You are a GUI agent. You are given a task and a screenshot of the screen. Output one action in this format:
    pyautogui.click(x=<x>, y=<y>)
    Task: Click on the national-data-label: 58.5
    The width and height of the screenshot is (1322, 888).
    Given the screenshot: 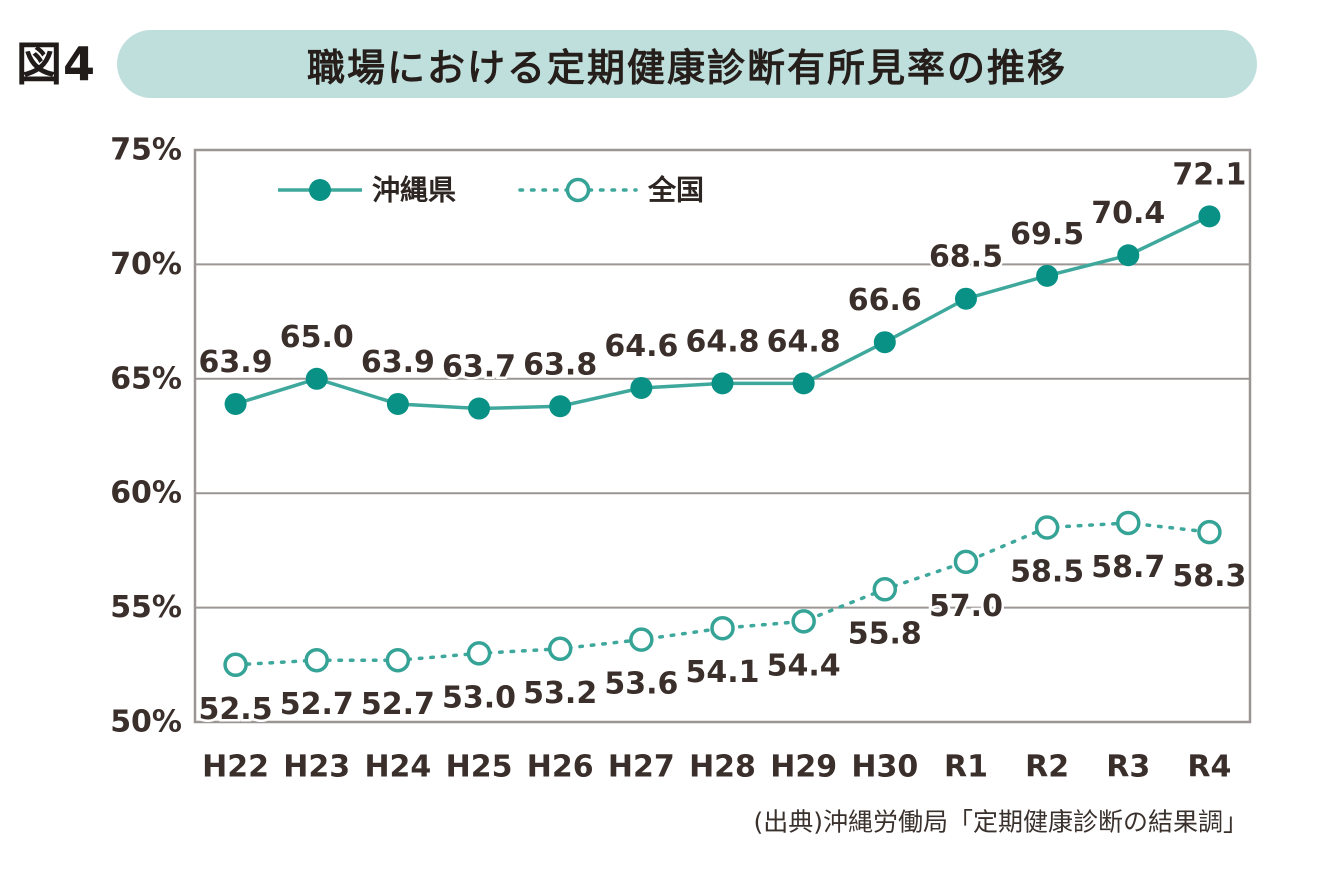 What is the action you would take?
    pyautogui.click(x=1047, y=572)
    